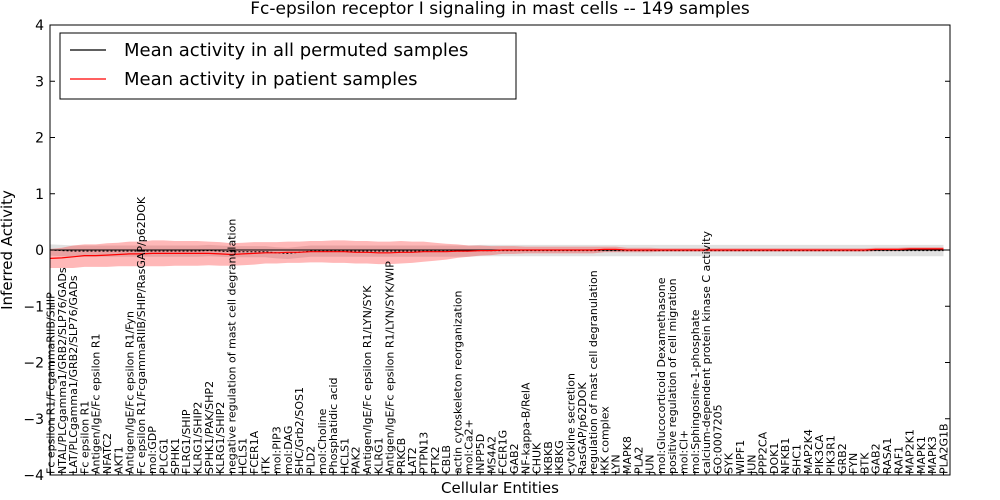 The image size is (1000, 500). What do you see at coordinates (932, 455) in the screenshot?
I see `x-tick-label: MAPK3` at bounding box center [932, 455].